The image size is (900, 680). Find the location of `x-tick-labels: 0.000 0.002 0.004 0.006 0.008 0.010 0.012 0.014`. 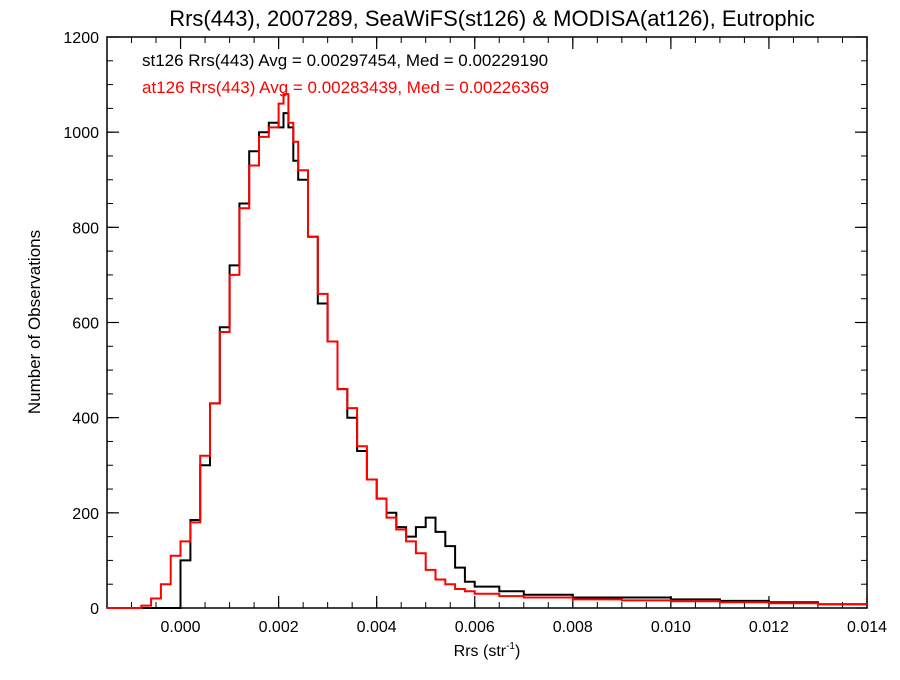

x-tick-labels: 0.000 0.002 0.004 0.006 0.008 0.010 0.012 0.014 is located at coordinates (524, 627).